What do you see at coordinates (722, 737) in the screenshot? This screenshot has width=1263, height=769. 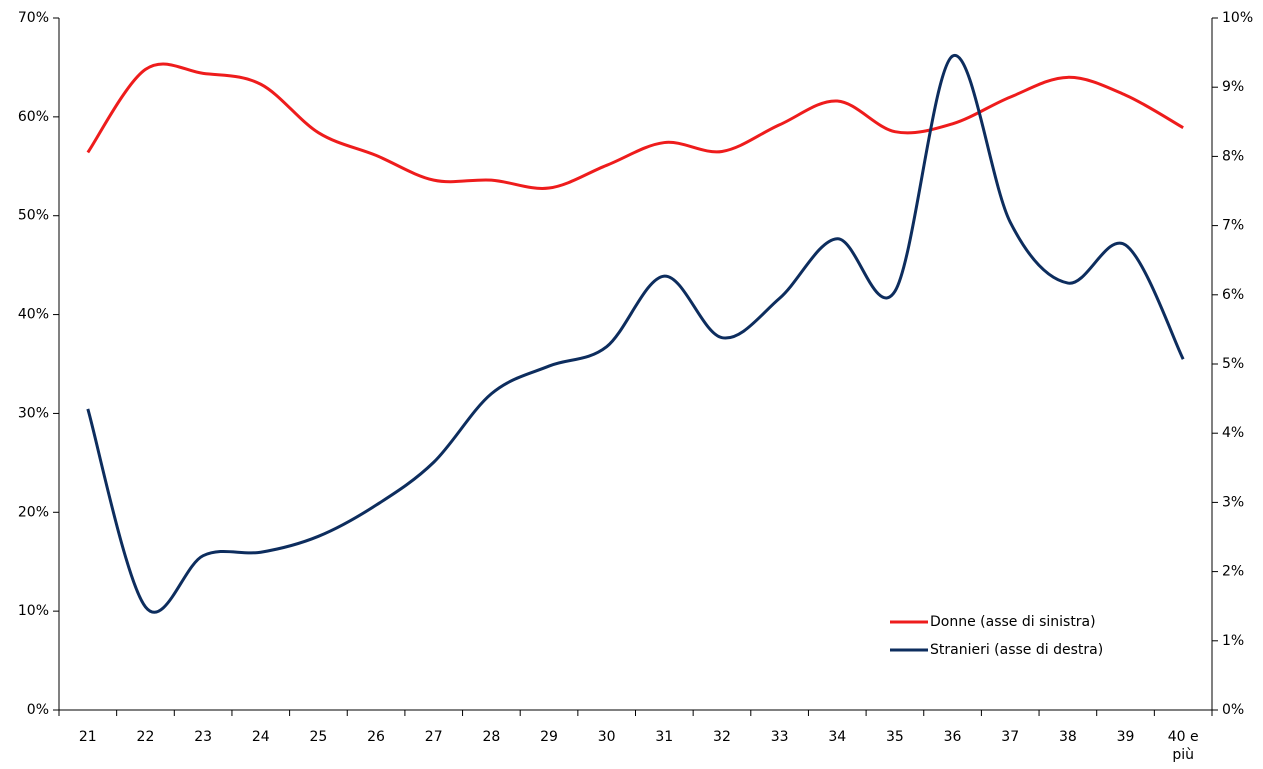 I see `x-tick-label: 32` at bounding box center [722, 737].